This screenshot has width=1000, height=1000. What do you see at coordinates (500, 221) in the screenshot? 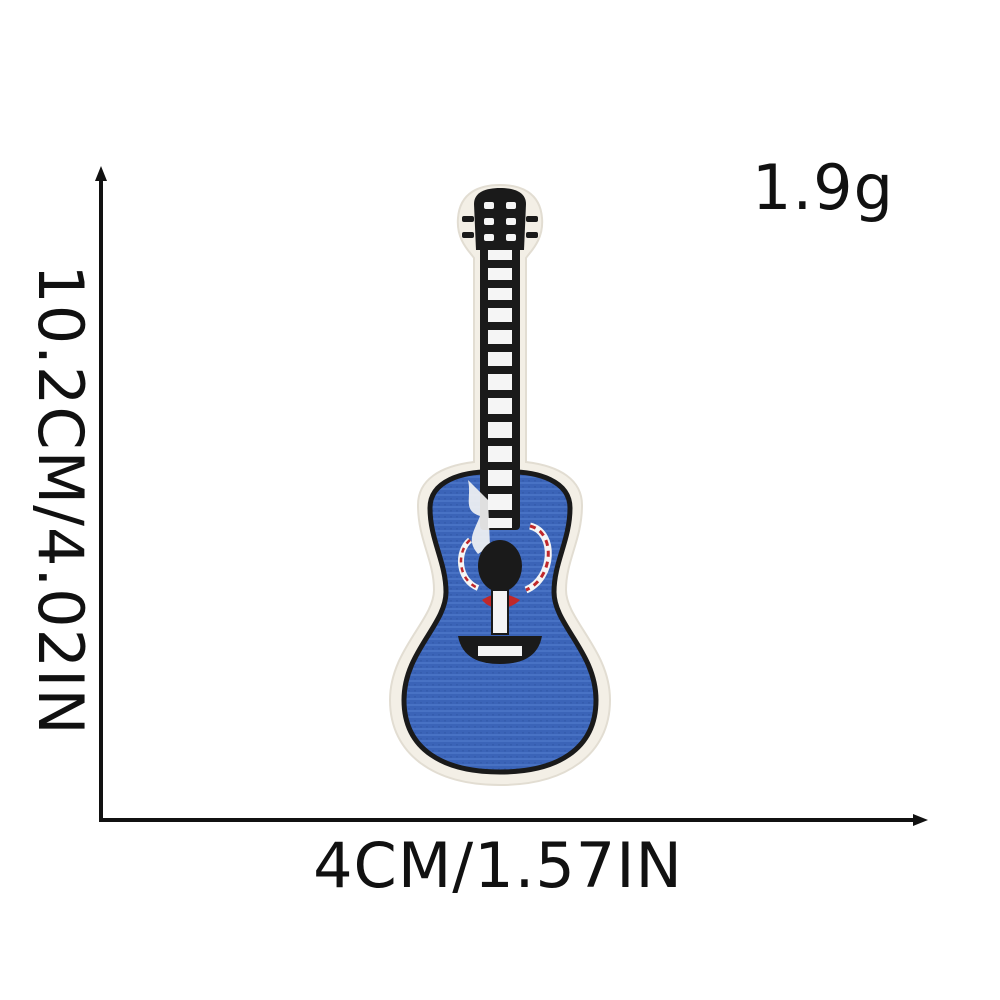
I see `tuning-pegs` at bounding box center [500, 221].